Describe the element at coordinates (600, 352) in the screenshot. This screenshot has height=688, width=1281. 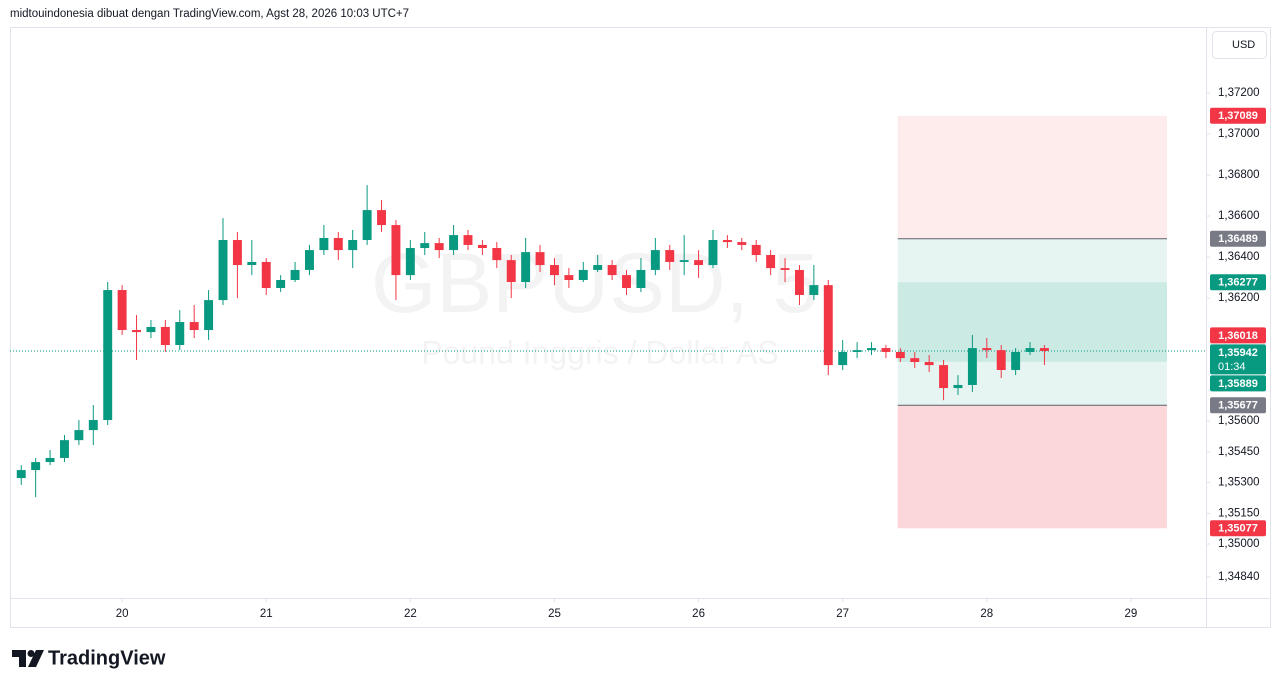
I see `watermark-name: Pound Inggris / Dollar AS` at that location.